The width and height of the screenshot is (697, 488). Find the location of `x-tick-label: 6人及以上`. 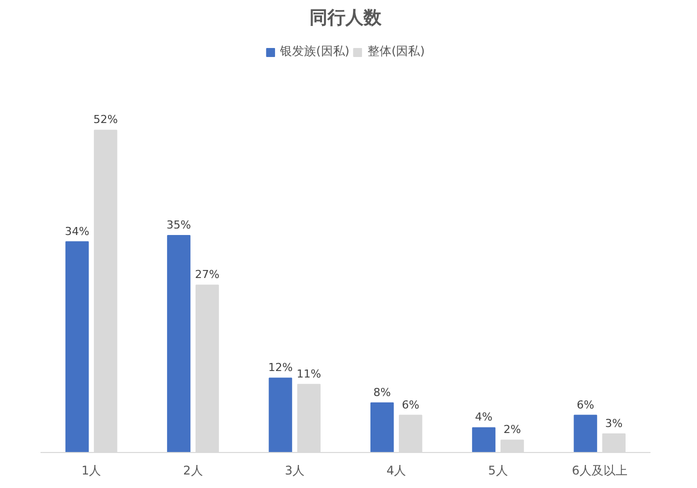

x-tick-label: 6人及以上 is located at coordinates (600, 471).